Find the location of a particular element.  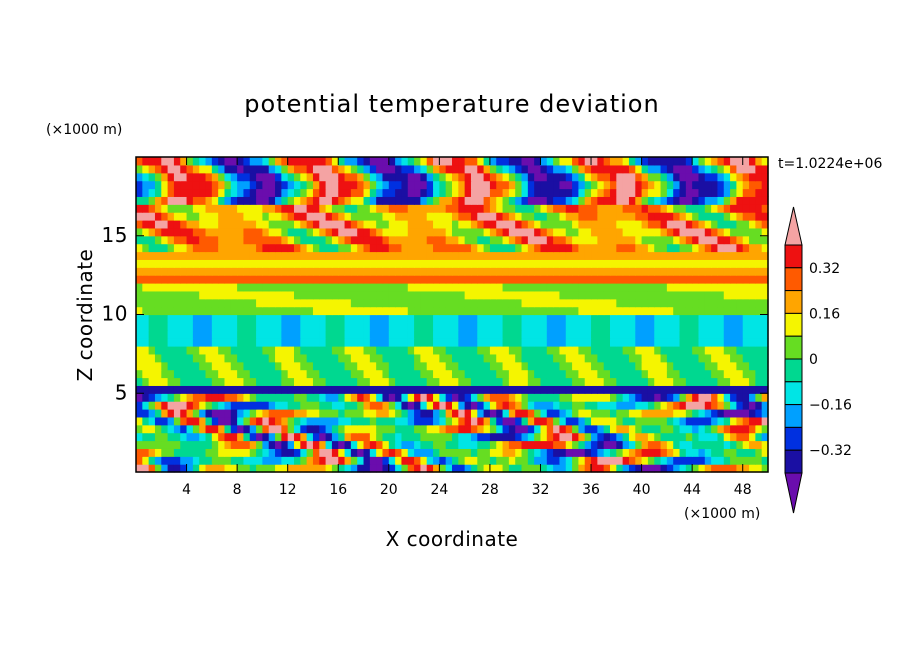

x-tick-label: 44 is located at coordinates (692, 490).